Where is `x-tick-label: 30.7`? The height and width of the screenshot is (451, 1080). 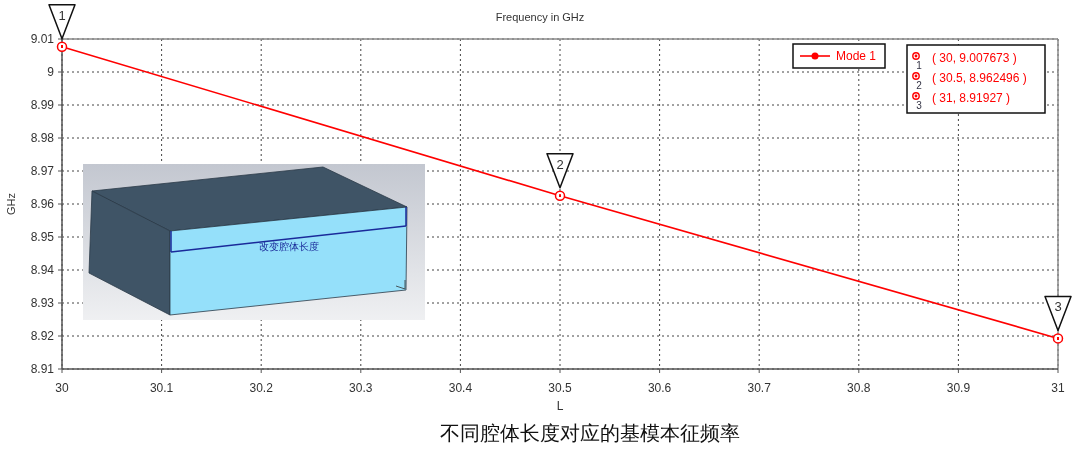 x-tick-label: 30.7 is located at coordinates (759, 388).